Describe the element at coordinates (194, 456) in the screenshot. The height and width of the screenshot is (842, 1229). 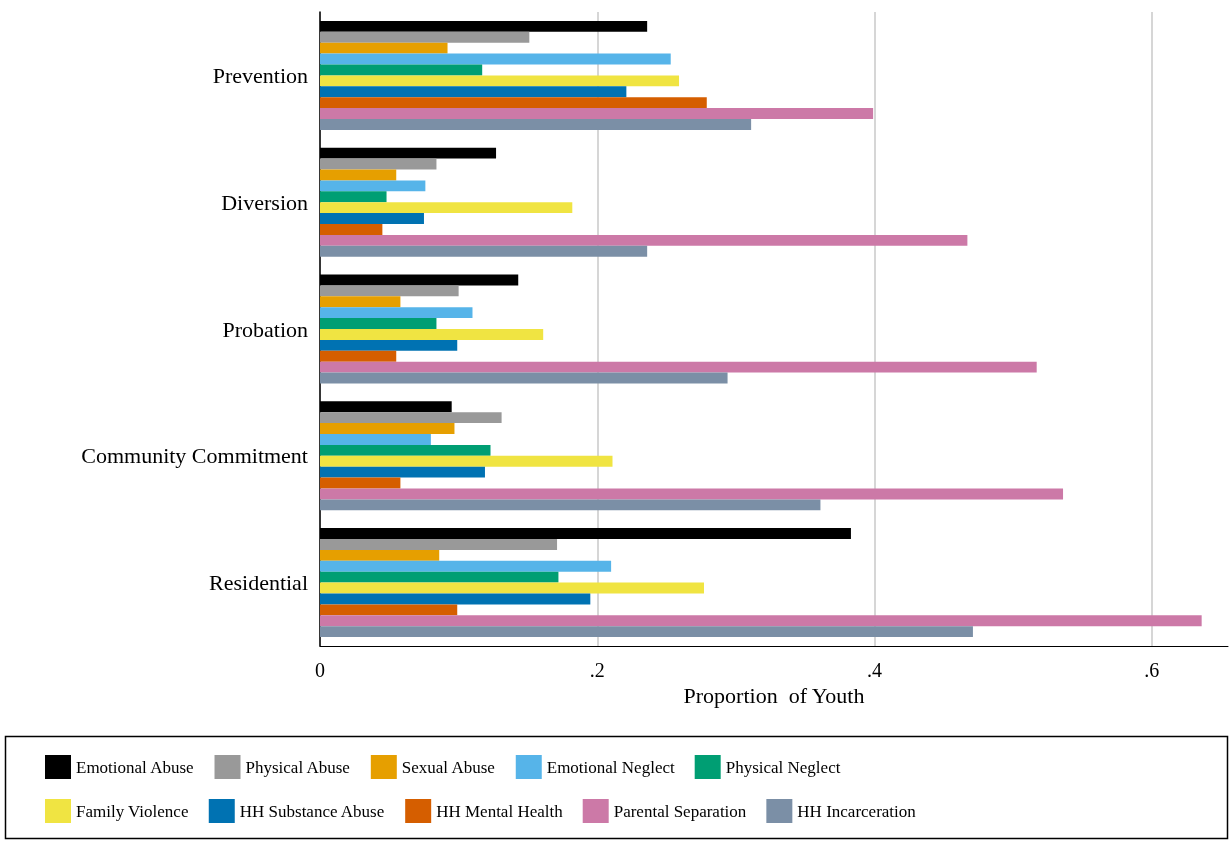
I see `y-tick-label: Community Commitment` at that location.